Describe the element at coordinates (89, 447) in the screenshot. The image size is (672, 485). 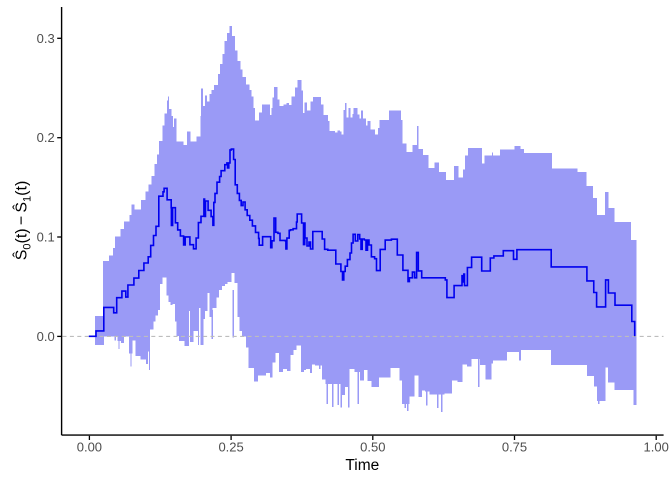
I see `svg-text: 0.00` at that location.